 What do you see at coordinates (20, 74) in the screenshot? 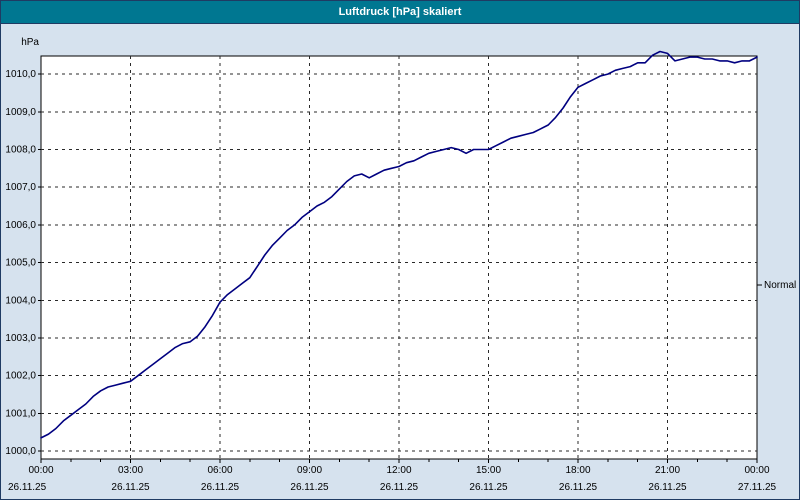
I see `svg-text: 1010,0` at bounding box center [20, 74].